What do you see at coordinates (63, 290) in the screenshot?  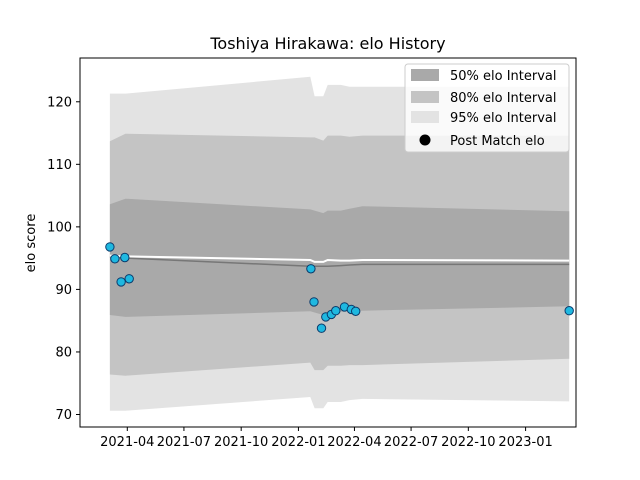 I see `y-tick-label: 90` at bounding box center [63, 290].